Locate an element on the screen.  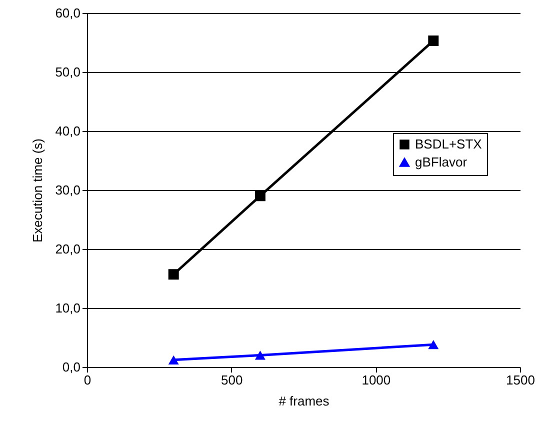
y-axis-title: Execution time (s) is located at coordinates (38, 190).